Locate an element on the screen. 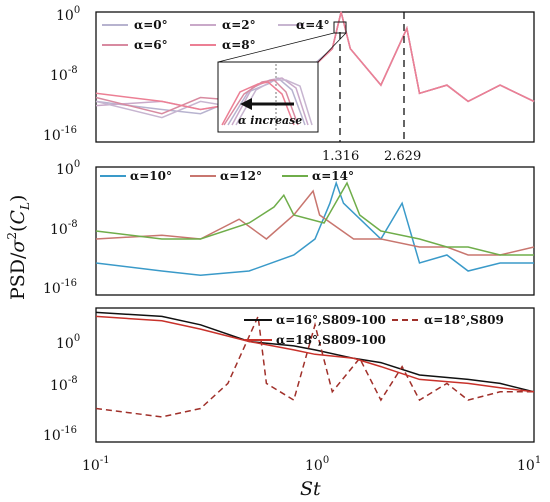 This screenshot has height=502, width=550. inset-curve-a2 is located at coordinates (270, 101).